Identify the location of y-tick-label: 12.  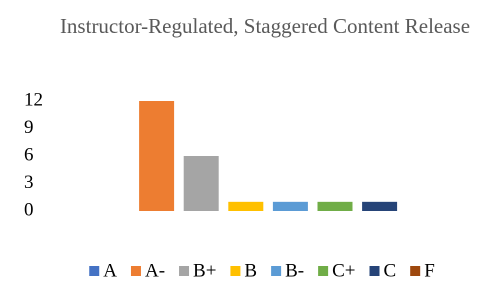
(33, 99).